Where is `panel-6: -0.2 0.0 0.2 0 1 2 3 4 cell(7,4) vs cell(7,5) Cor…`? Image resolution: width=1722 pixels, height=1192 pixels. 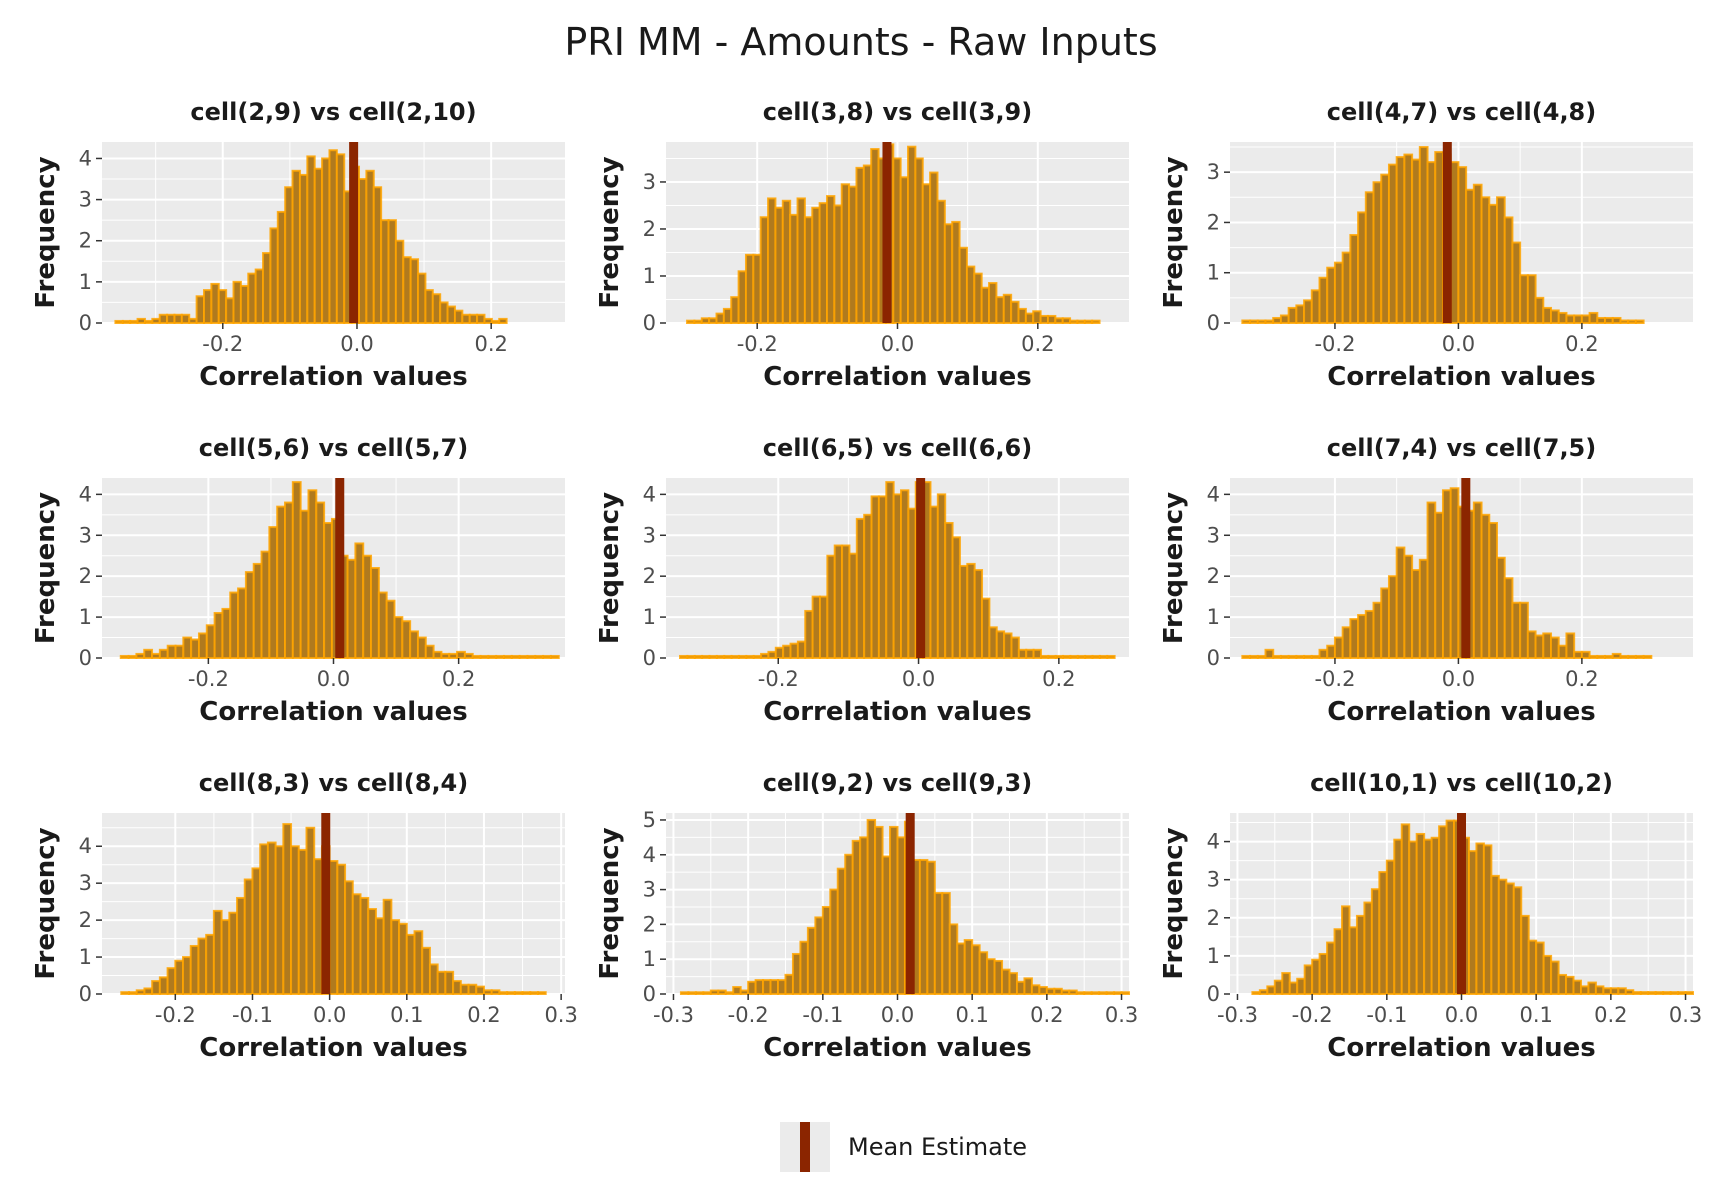 panel-6: -0.2 0.0 0.2 0 1 2 3 4 cell(7,4) vs cell(7,5) Cor… is located at coordinates (1426, 580).